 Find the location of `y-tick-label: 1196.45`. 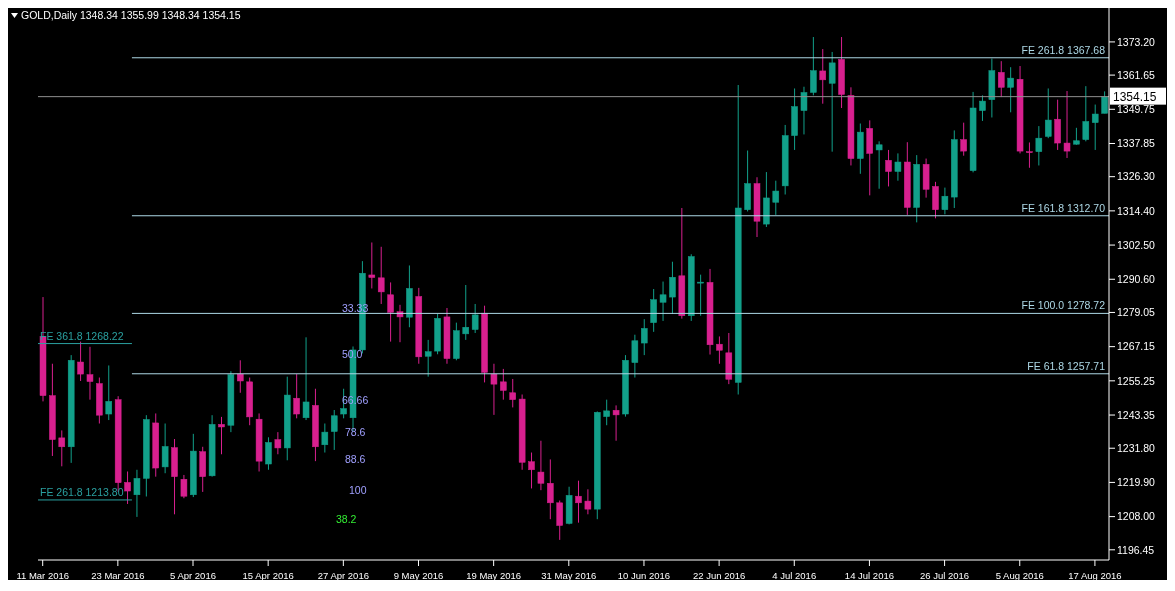

y-tick-label: 1196.45 is located at coordinates (1136, 549).